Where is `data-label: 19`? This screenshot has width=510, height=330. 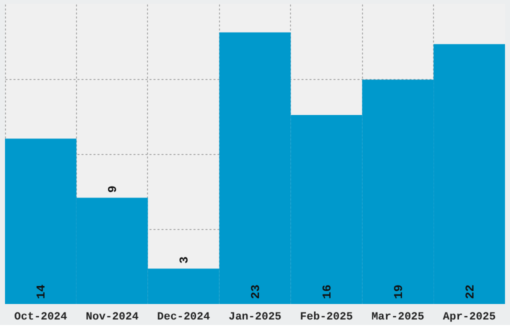 data-label: 19 is located at coordinates (399, 291).